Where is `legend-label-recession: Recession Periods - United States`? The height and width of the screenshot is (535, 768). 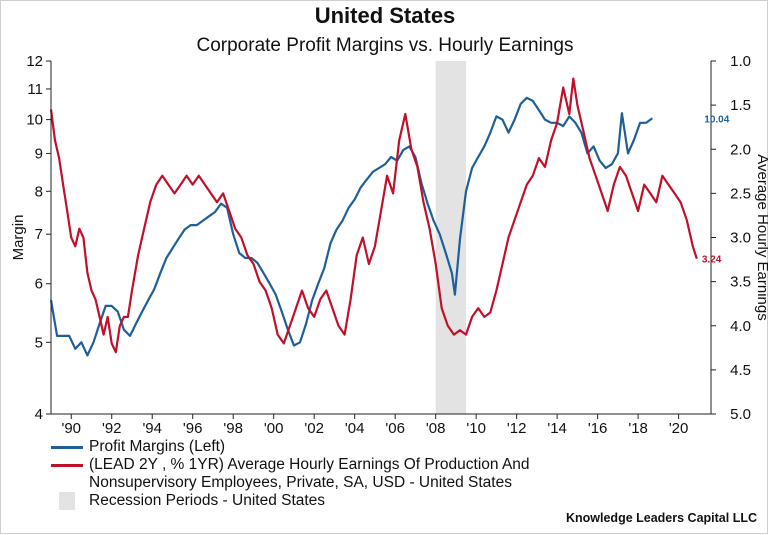
legend-label-recession: Recession Periods - United States is located at coordinates (207, 500).